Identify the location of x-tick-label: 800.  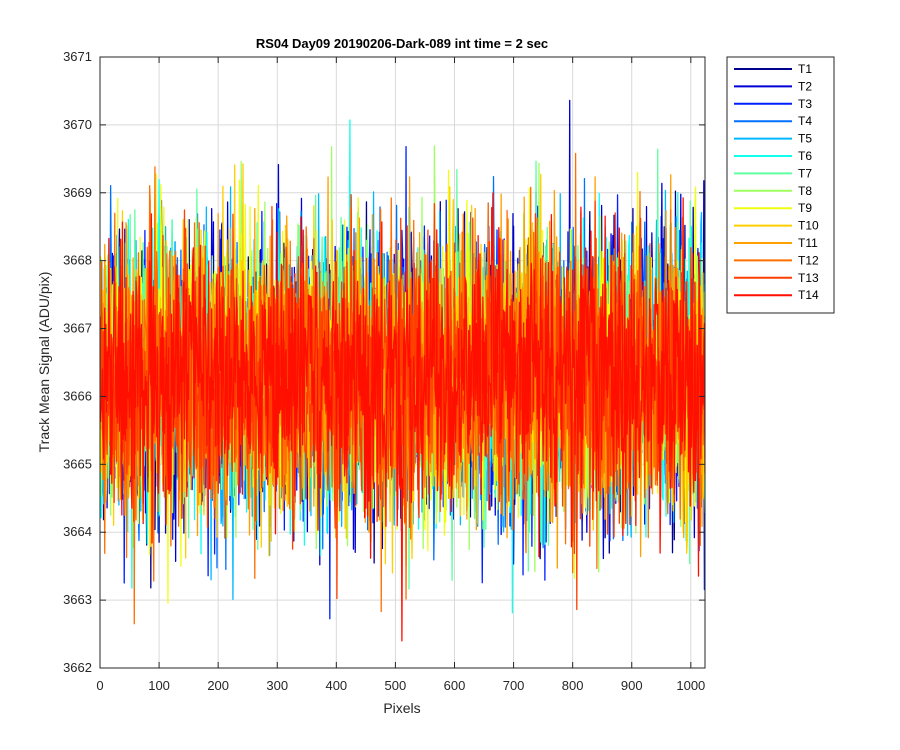
(573, 685).